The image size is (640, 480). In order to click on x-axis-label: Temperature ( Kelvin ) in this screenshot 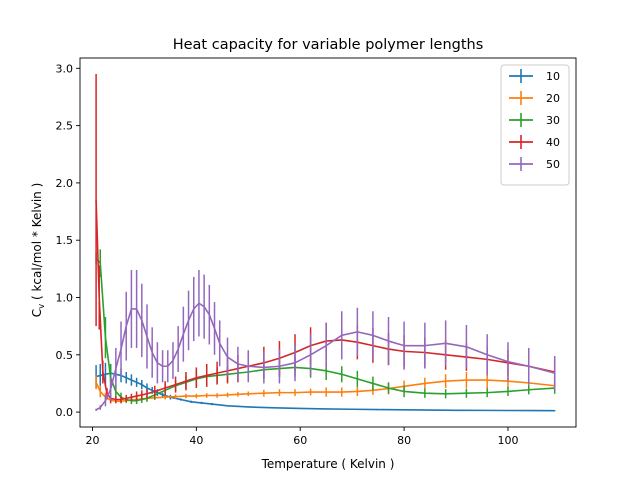, I will do `click(328, 464)`.